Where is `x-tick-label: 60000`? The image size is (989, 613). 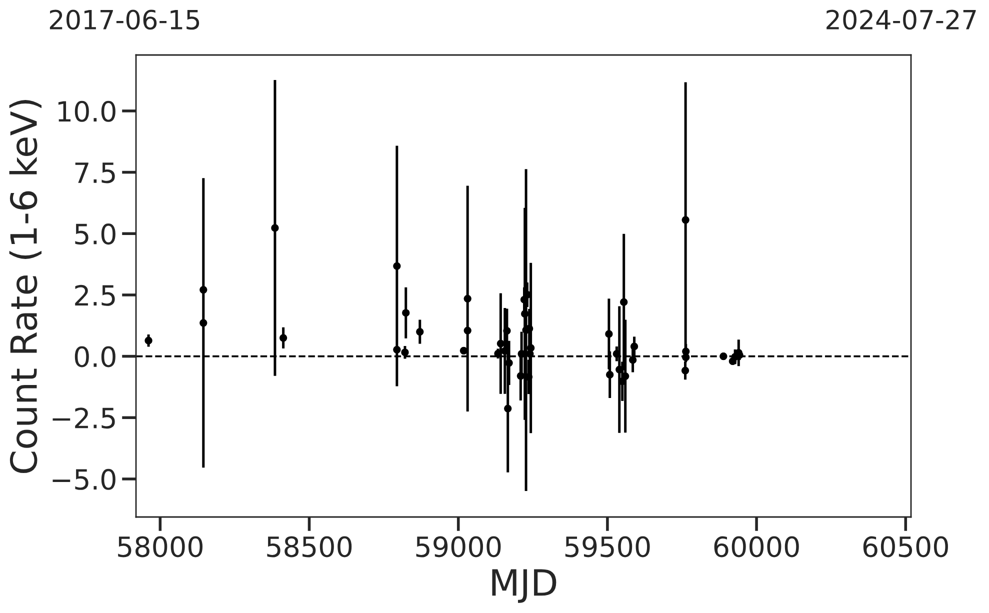 x-tick-label: 60000 is located at coordinates (756, 547).